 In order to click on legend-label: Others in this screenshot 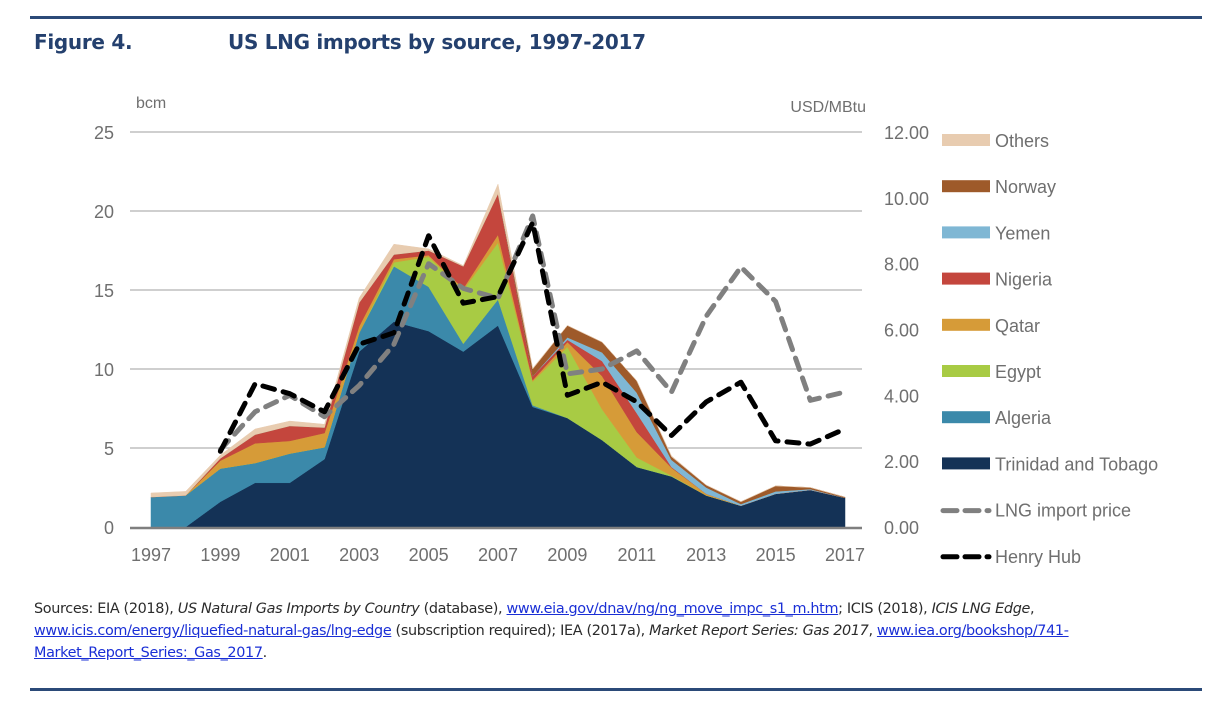, I will do `click(1022, 141)`.